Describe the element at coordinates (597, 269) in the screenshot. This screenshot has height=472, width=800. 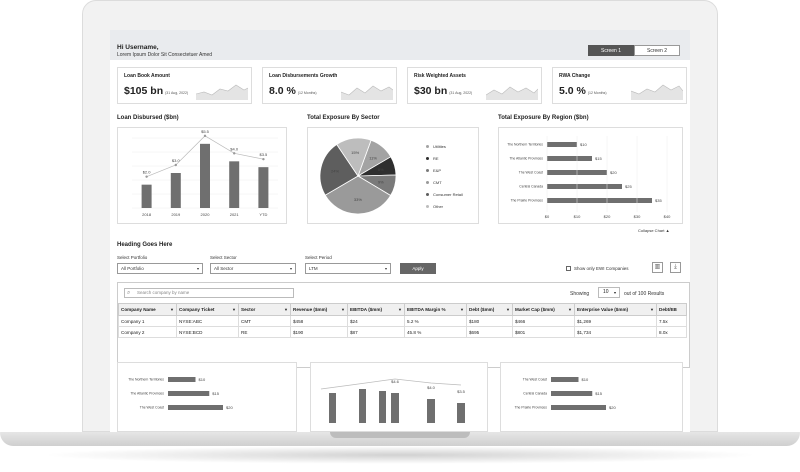
I see `ewi-toggle: Show only EWI Companies` at that location.